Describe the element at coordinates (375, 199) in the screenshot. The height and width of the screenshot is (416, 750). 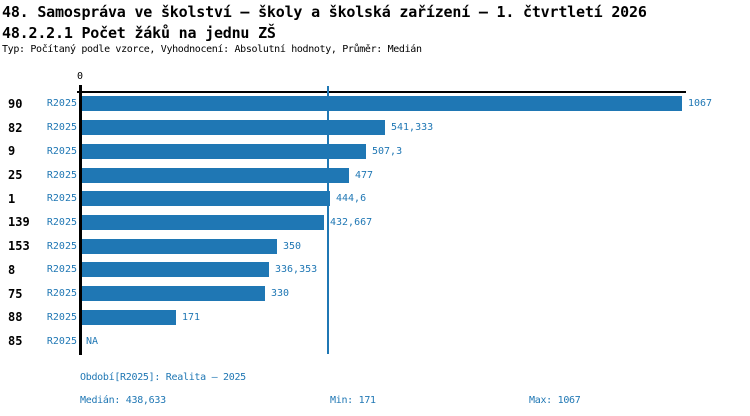
I see `chart-row: 1 R2025 444,6` at that location.